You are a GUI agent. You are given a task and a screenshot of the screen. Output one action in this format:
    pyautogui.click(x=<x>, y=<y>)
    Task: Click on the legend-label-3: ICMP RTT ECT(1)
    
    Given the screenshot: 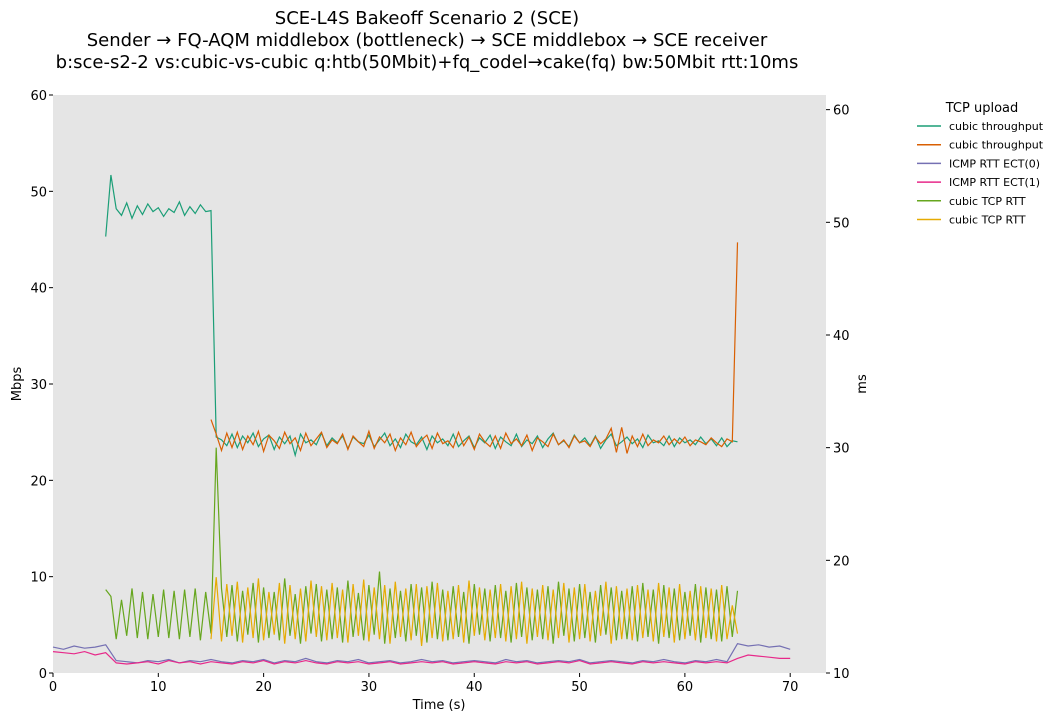 What is the action you would take?
    pyautogui.click(x=994, y=182)
    